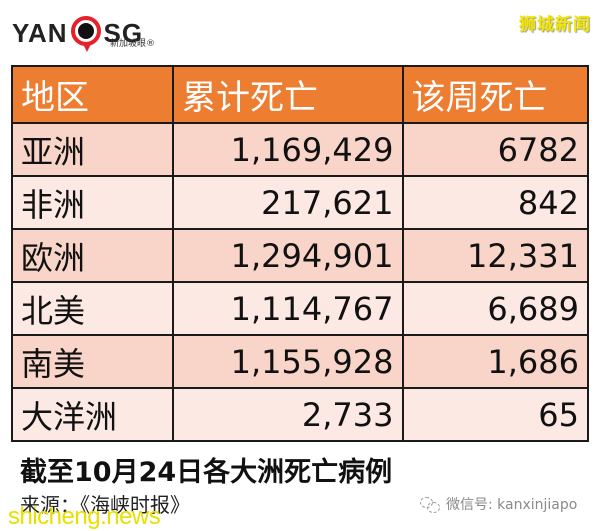 The image size is (601, 531). What do you see at coordinates (123, 33) in the screenshot?
I see `logo-text-sg: SG` at bounding box center [123, 33].